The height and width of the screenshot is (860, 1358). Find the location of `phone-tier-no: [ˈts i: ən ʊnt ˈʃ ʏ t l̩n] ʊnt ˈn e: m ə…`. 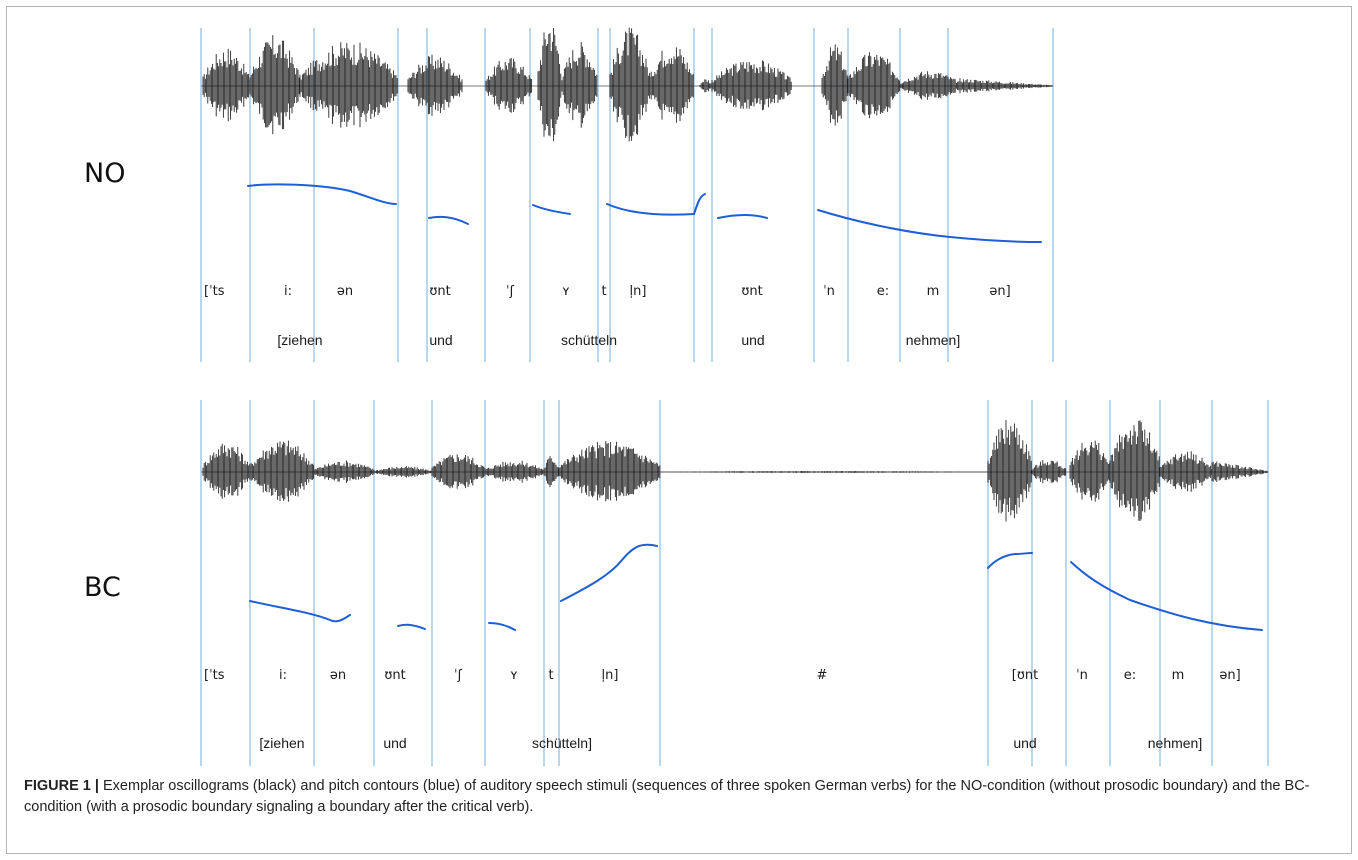

phone-tier-no: [ˈts i: ən ʊnt ˈʃ ʏ t l̩n] ʊnt ˈn e: m ə… is located at coordinates (607, 291).